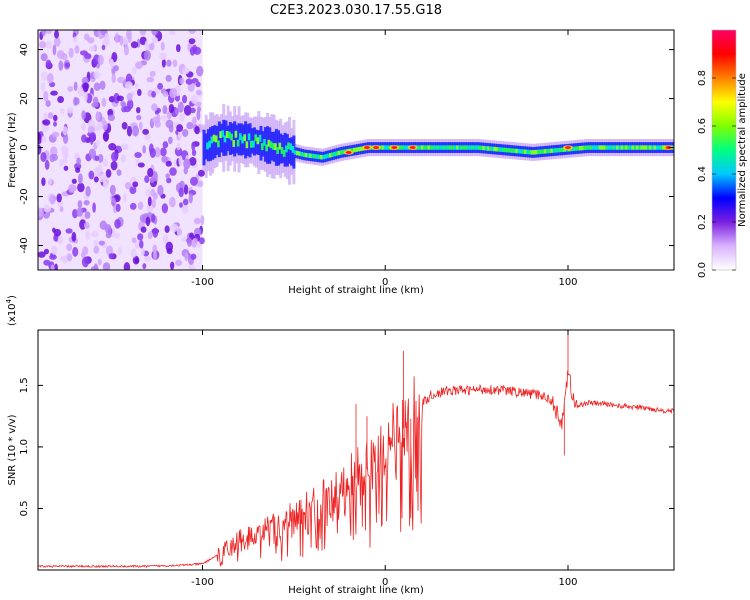 The height and width of the screenshot is (600, 750). What do you see at coordinates (24, 98) in the screenshot?
I see `y-tick-label: 20` at bounding box center [24, 98].